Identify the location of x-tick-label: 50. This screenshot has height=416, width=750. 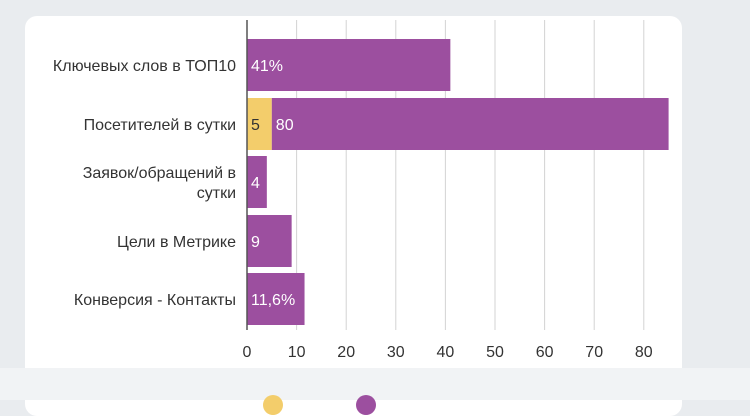
(495, 352).